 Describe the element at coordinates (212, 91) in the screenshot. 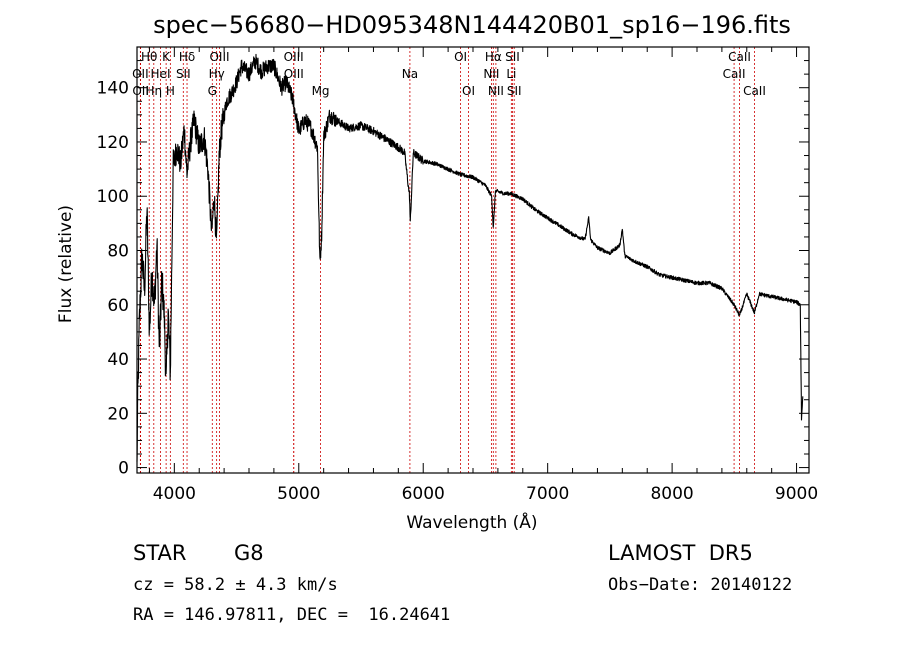

I see `line-label-10: G` at that location.